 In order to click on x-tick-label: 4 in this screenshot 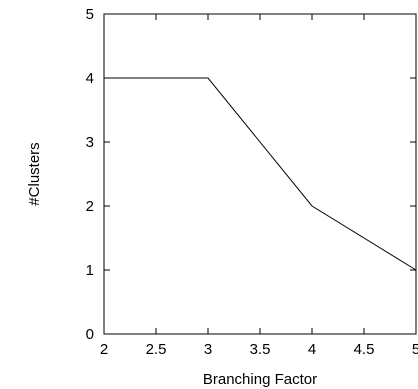, I will do `click(312, 349)`.